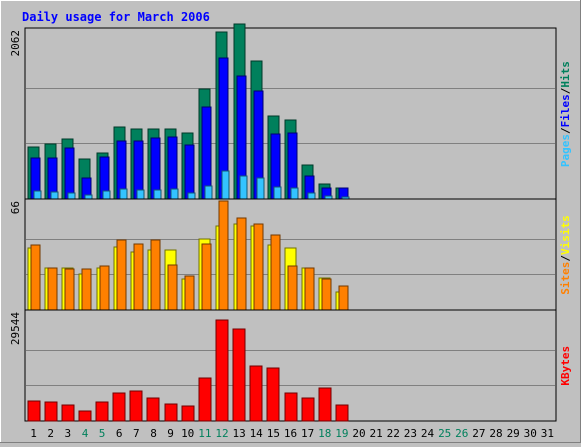 Image resolution: width=581 pixels, height=447 pixels. Describe the element at coordinates (565, 278) in the screenshot. I see `legend-item-visits-sites-0: Sites` at that location.